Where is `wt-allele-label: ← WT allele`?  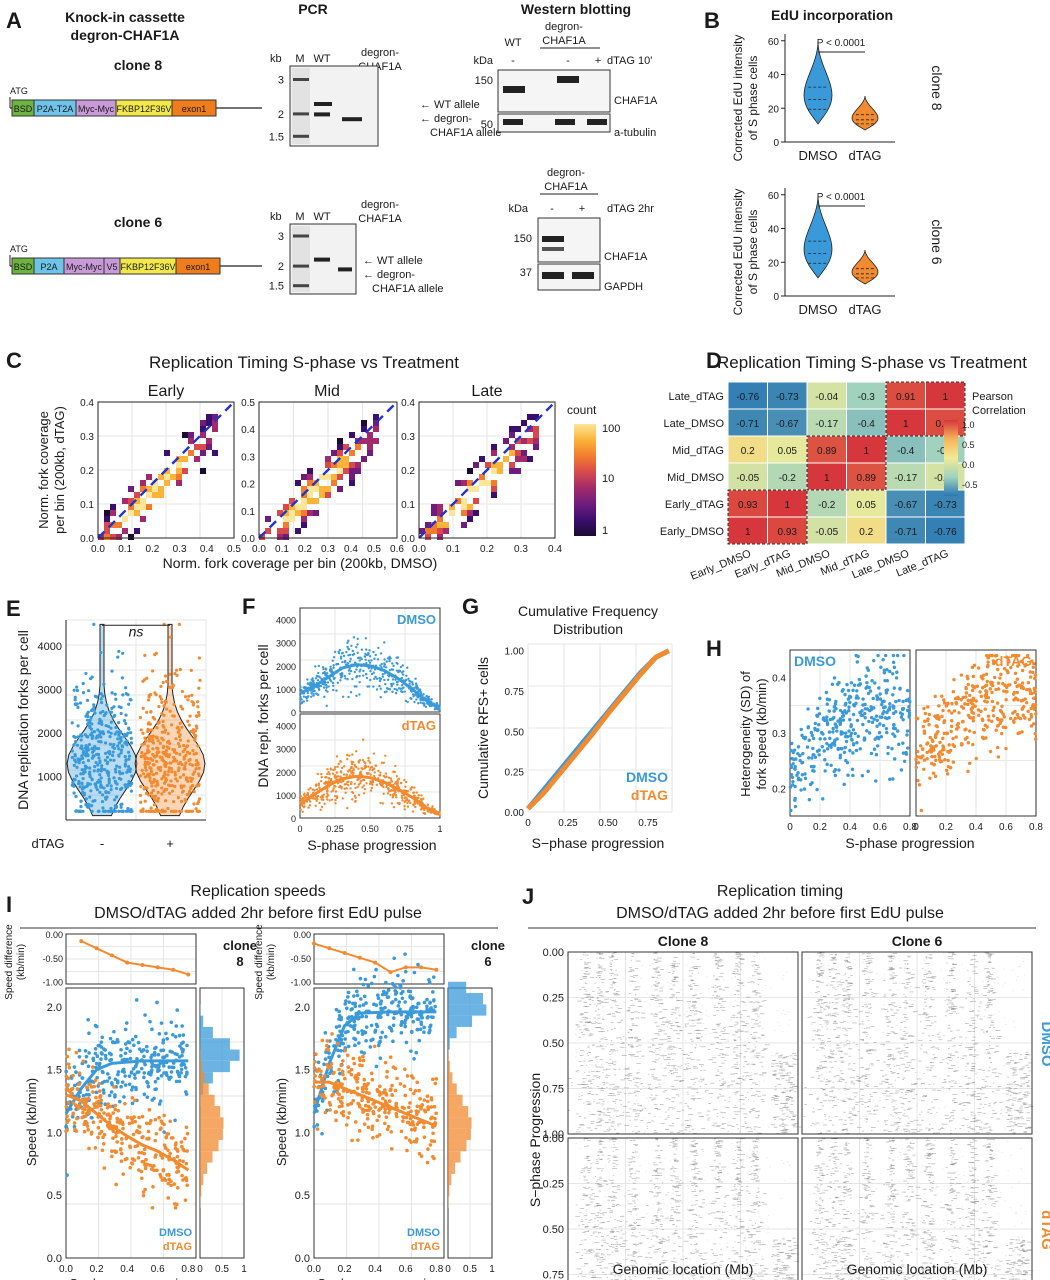
wt-allele-label: ← WT allele is located at coordinates (393, 261).